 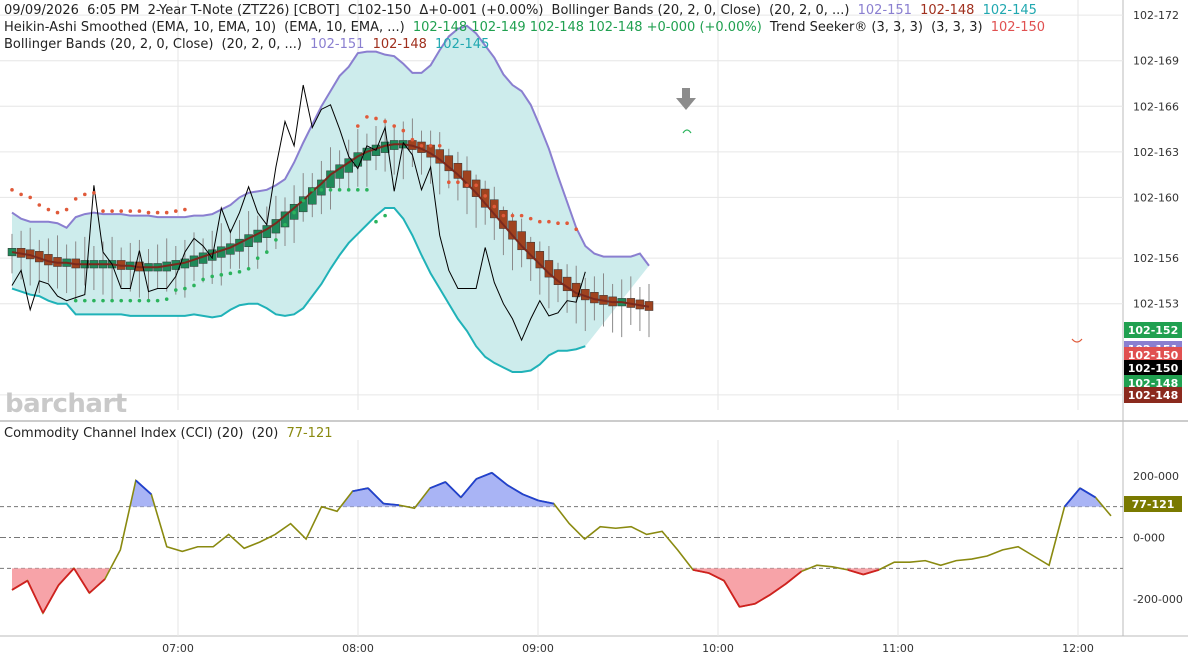 I want to click on time-tick-label: 07:00, so click(x=178, y=648).